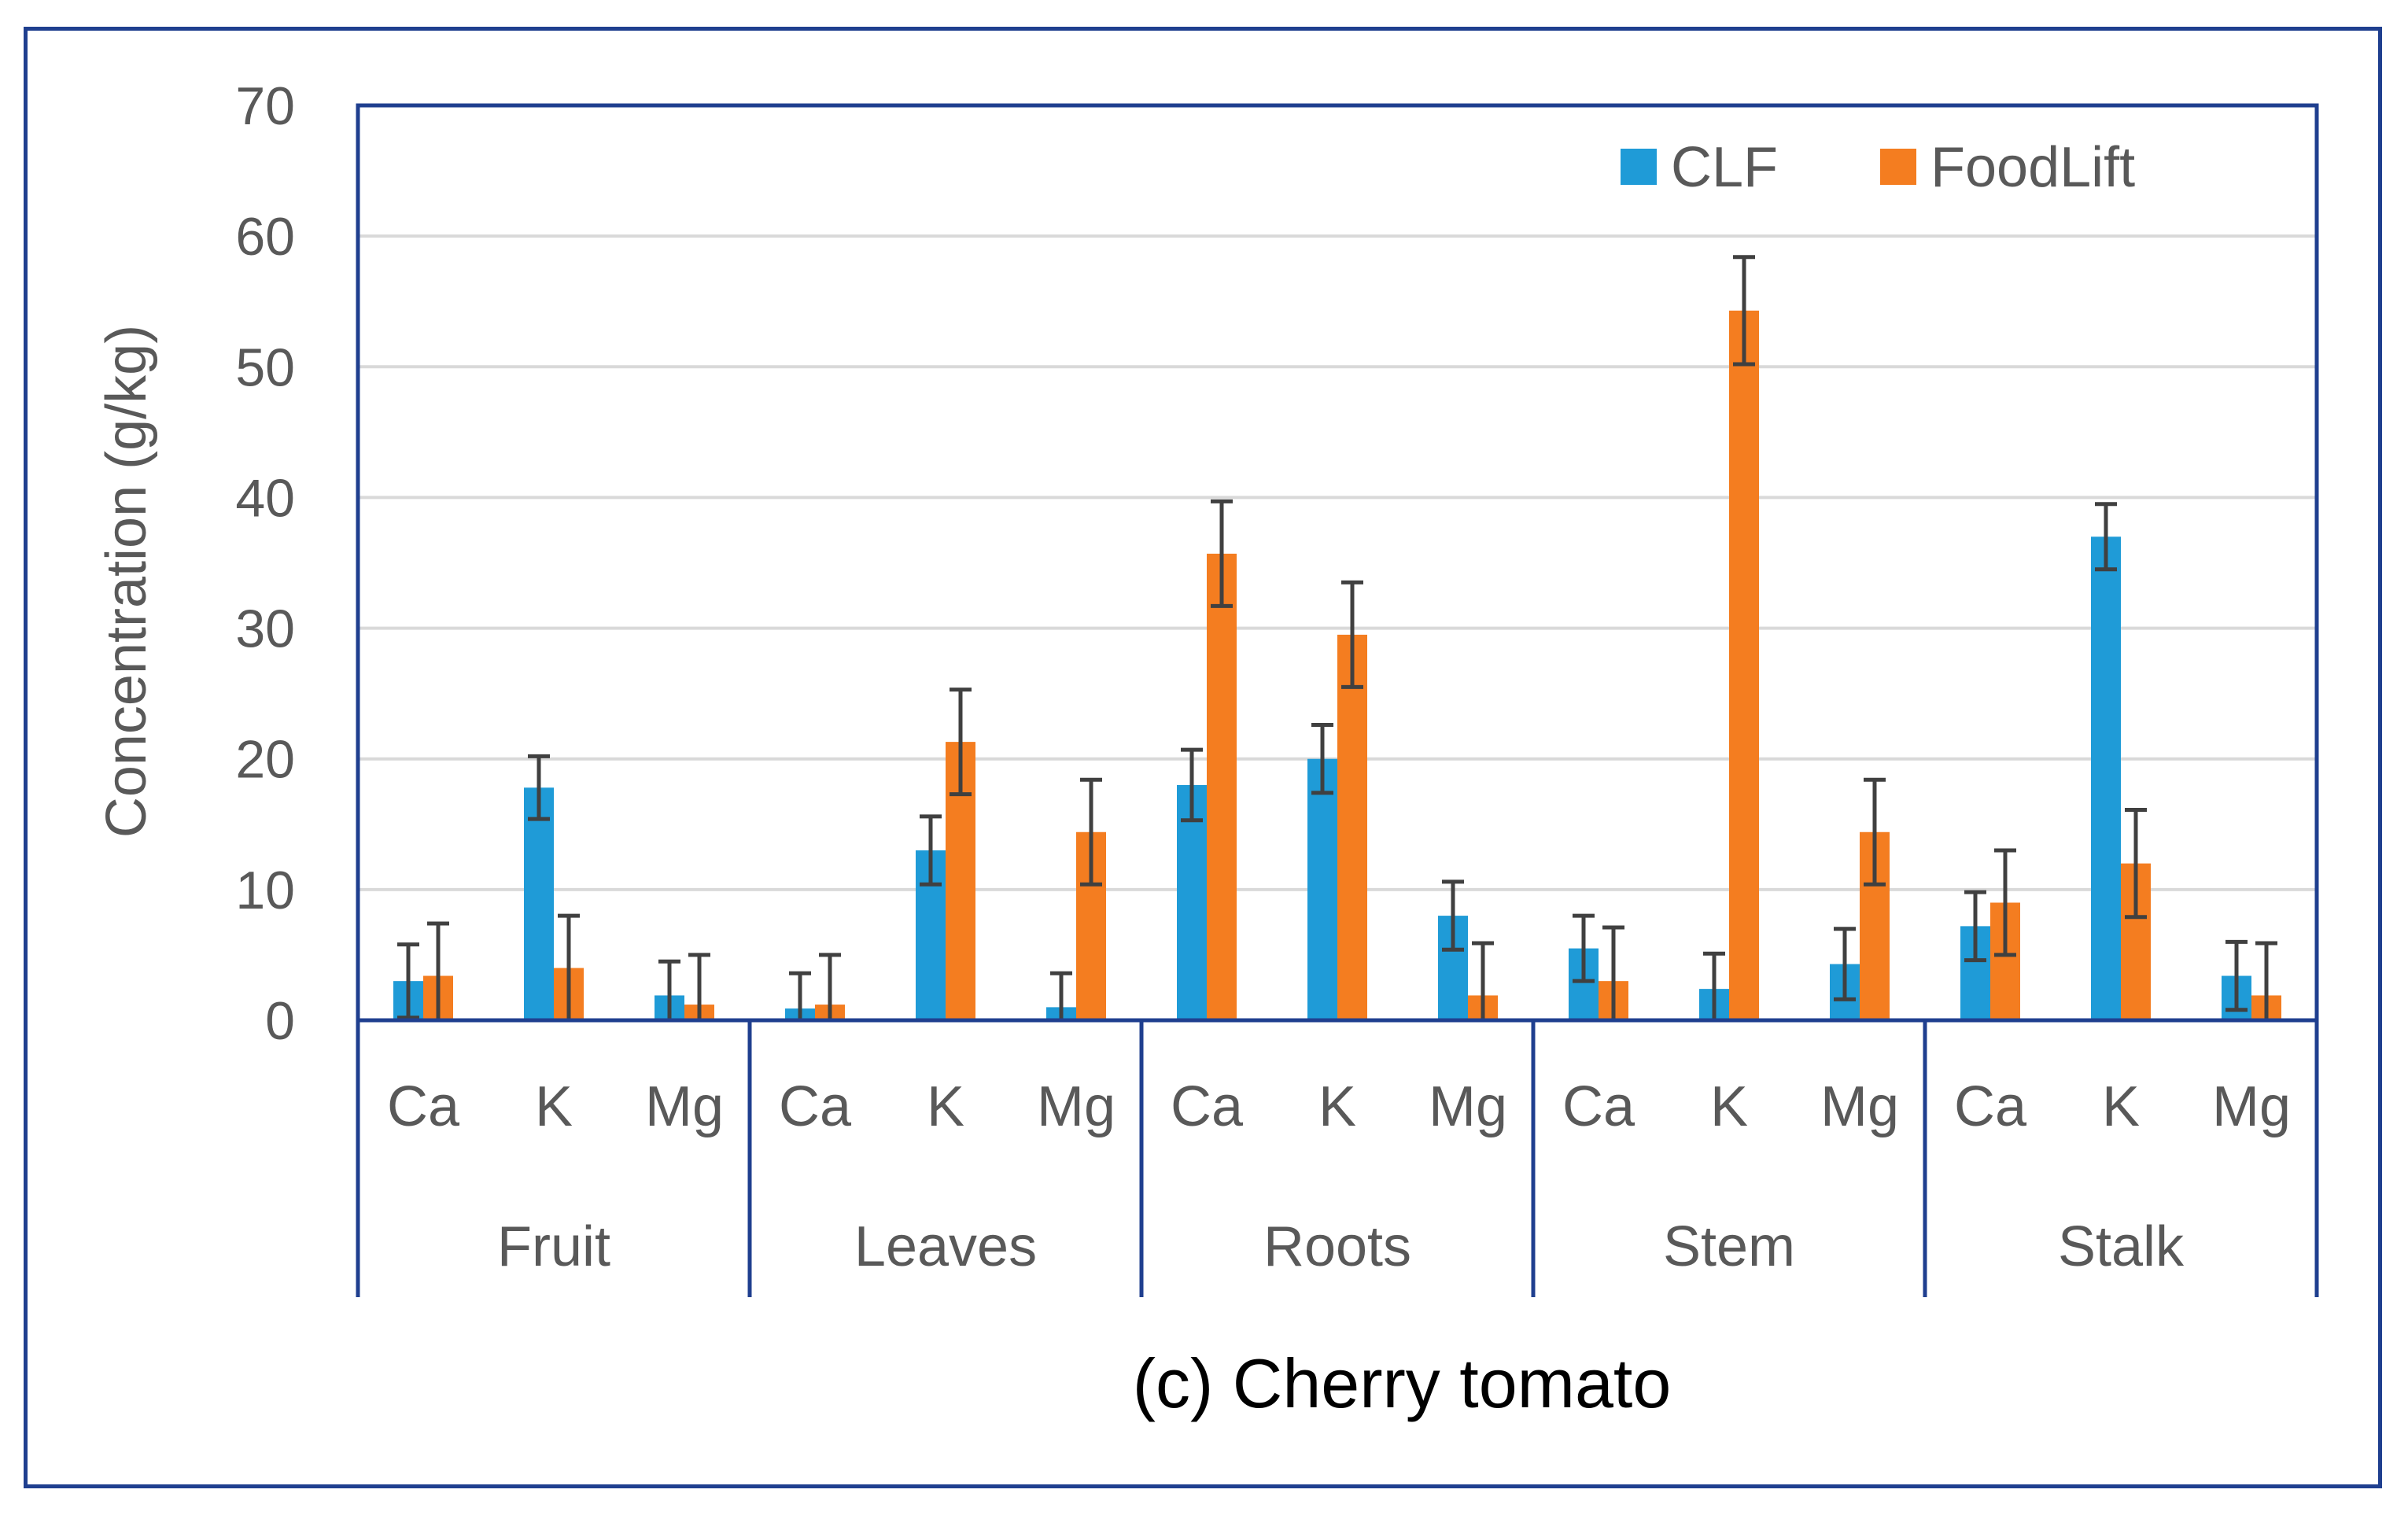  What do you see at coordinates (280, 1021) in the screenshot?
I see `y-tick-label: 0` at bounding box center [280, 1021].